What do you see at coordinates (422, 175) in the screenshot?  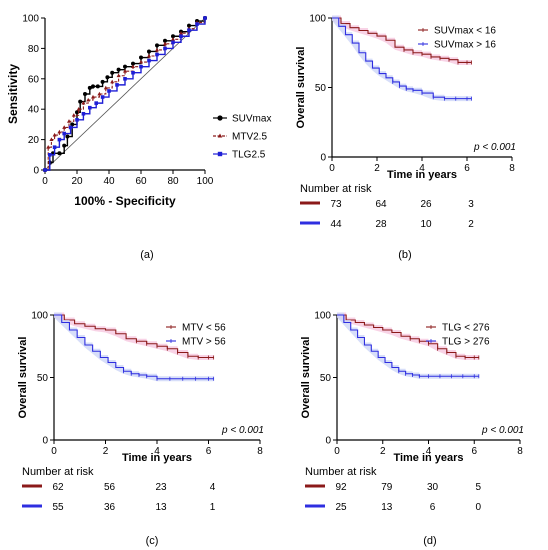 I see `x-axis-label: Time in years` at bounding box center [422, 175].